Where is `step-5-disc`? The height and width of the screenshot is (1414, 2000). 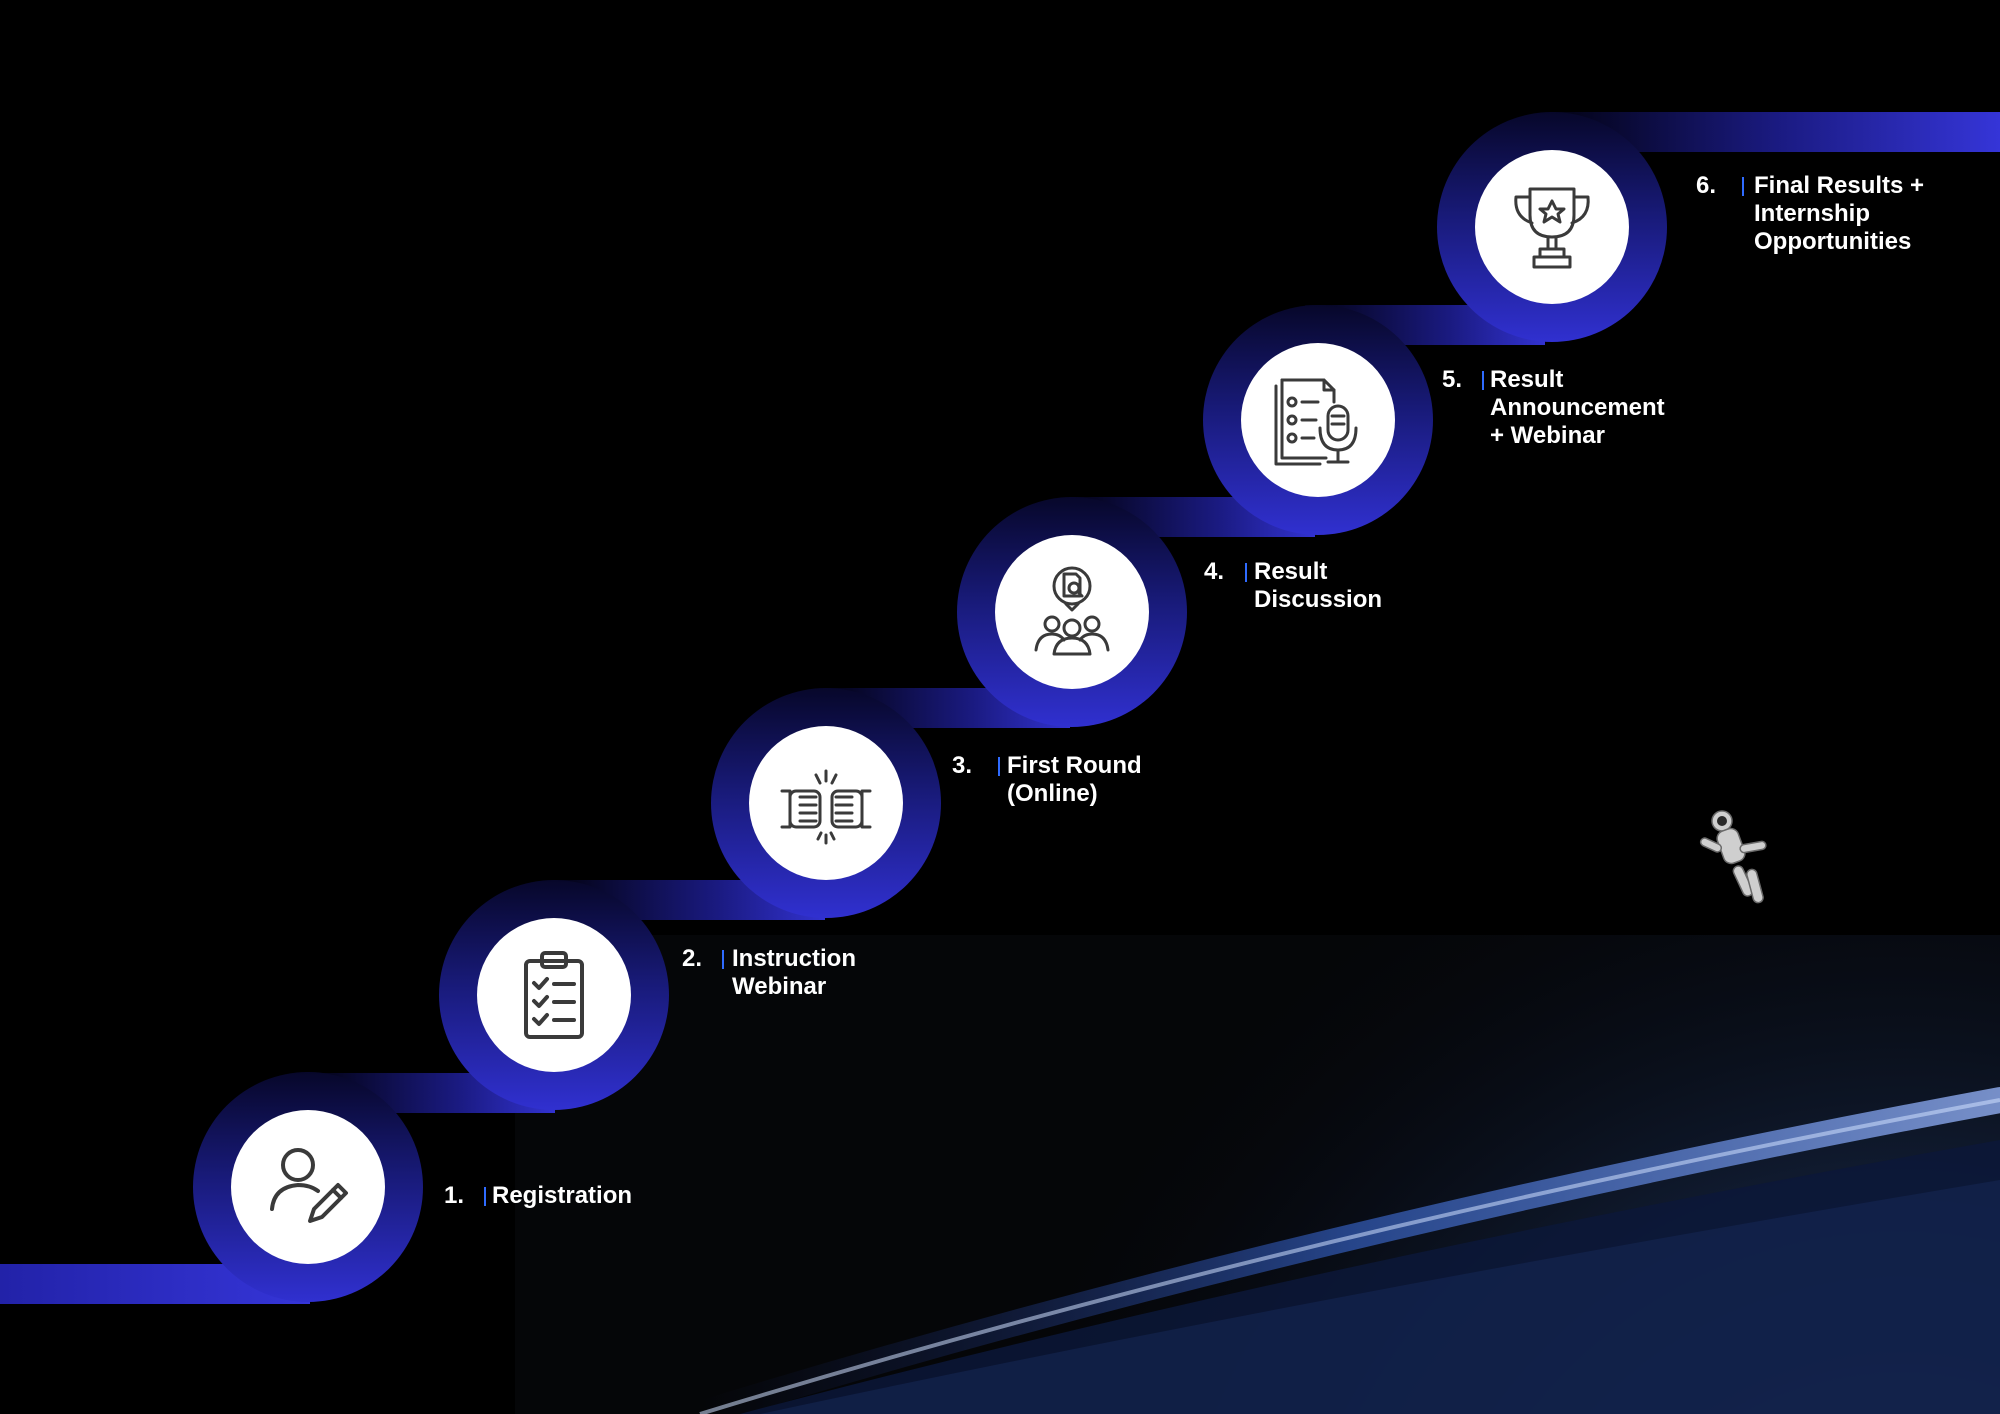 step-5-disc is located at coordinates (1318, 420).